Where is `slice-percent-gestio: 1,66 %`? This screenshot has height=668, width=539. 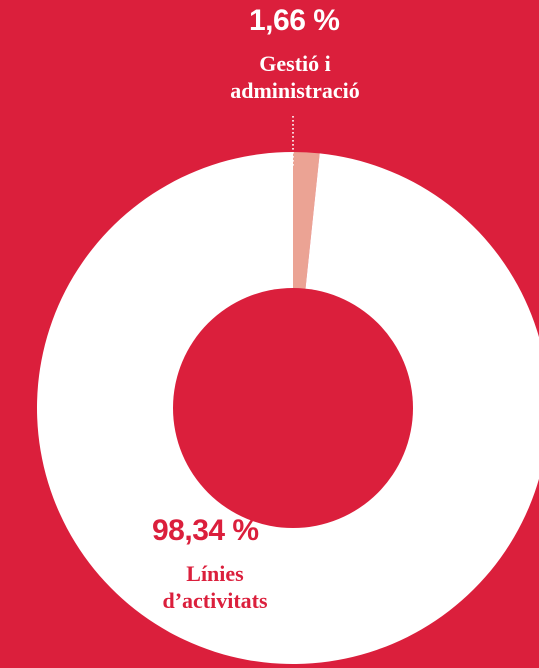 slice-percent-gestio: 1,66 % is located at coordinates (294, 20).